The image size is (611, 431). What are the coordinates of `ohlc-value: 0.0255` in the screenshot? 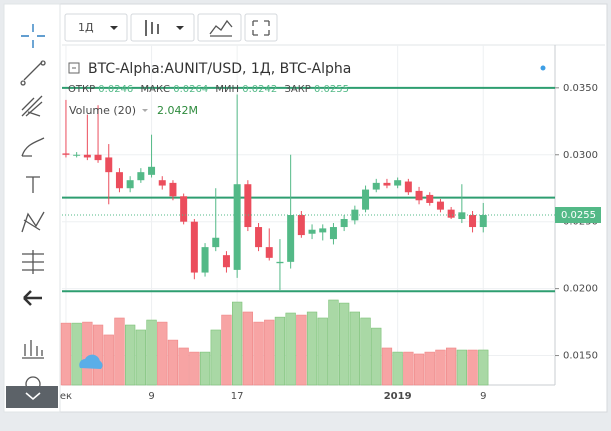 It's located at (331, 89).